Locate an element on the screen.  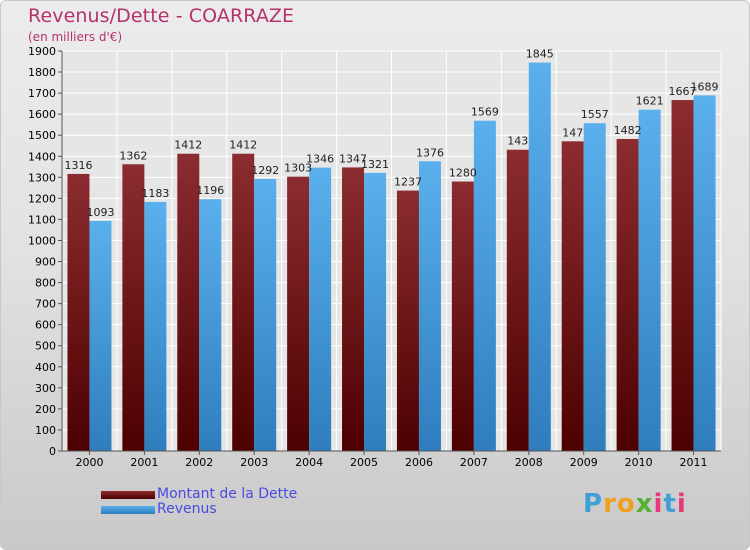
data-label: 147 is located at coordinates (572, 132).